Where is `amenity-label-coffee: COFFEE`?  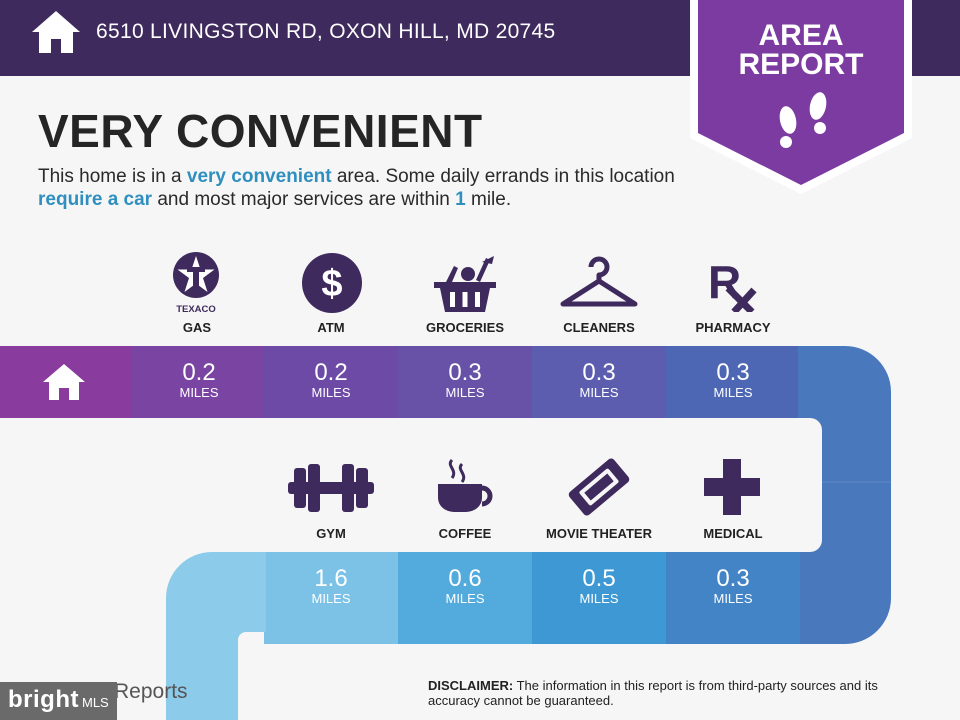 amenity-label-coffee: COFFEE is located at coordinates (465, 533).